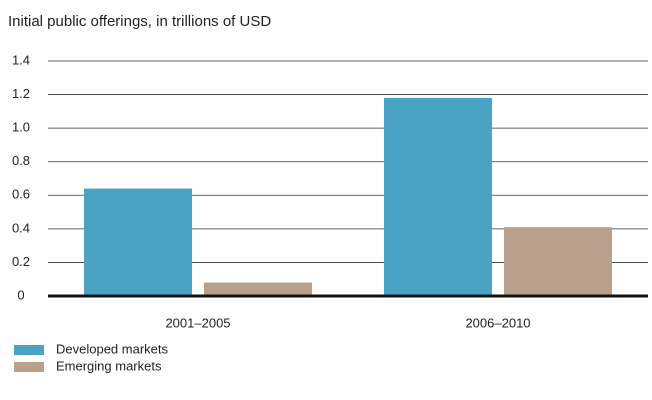 This screenshot has width=652, height=400. Describe the element at coordinates (21, 261) in the screenshot. I see `y-tick-label: 0.2` at that location.